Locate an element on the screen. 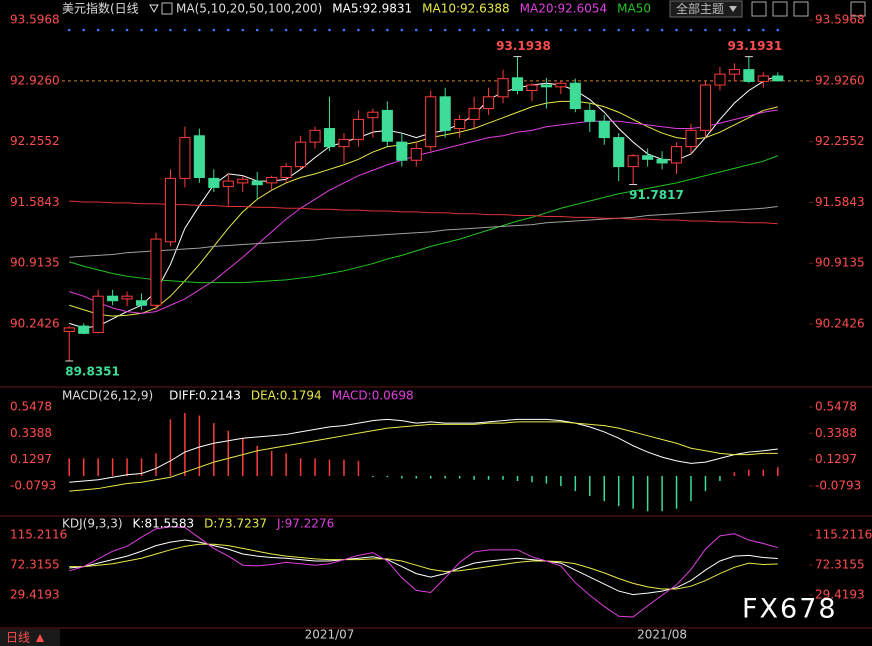  window-controls is located at coordinates (808, 9).